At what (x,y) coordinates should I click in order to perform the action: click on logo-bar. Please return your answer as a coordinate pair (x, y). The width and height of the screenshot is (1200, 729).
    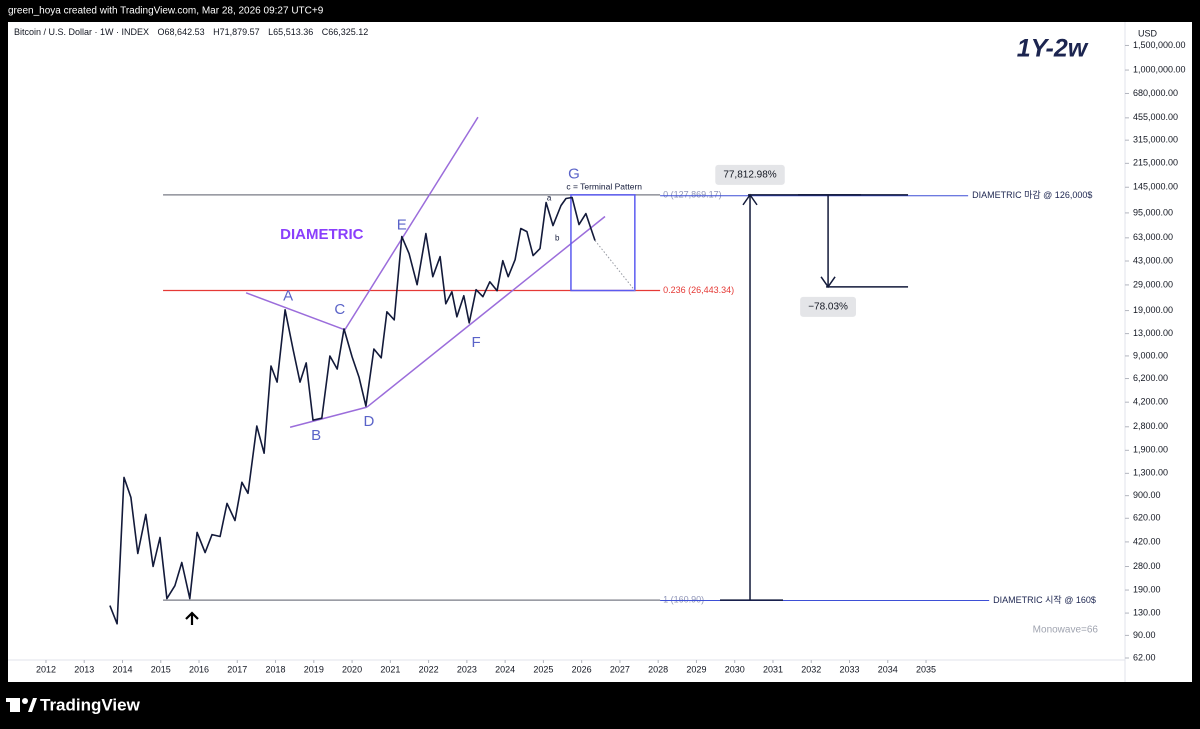
    Looking at the image, I should click on (15, 705).